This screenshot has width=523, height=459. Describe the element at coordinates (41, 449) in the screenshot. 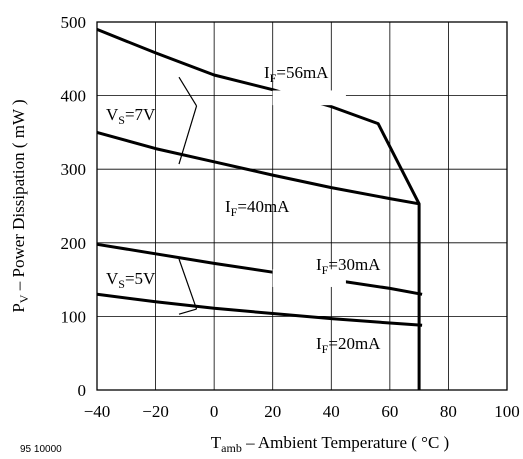

I see `figure-number: 95 10000` at that location.